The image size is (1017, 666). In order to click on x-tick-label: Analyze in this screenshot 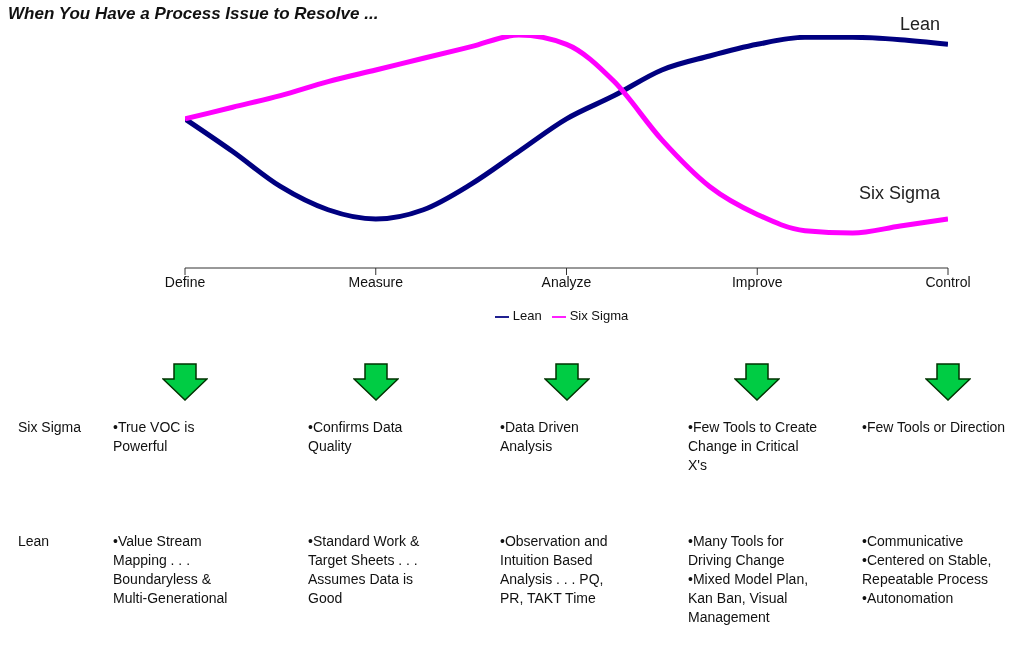, I will do `click(566, 281)`.